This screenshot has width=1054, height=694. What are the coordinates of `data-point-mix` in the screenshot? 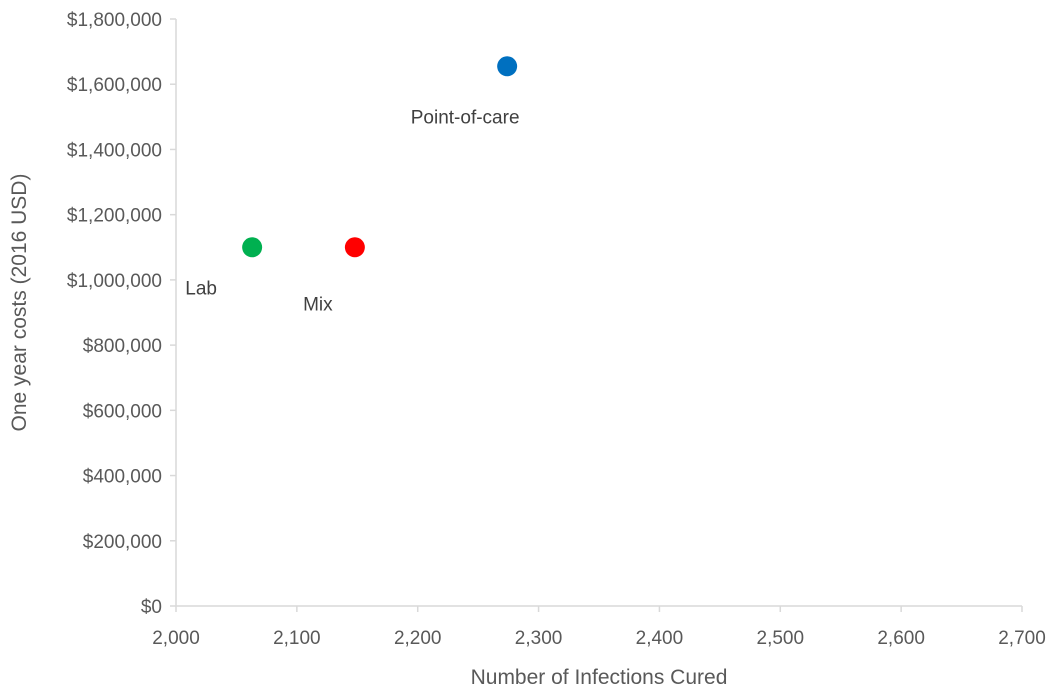 It's located at (354, 247).